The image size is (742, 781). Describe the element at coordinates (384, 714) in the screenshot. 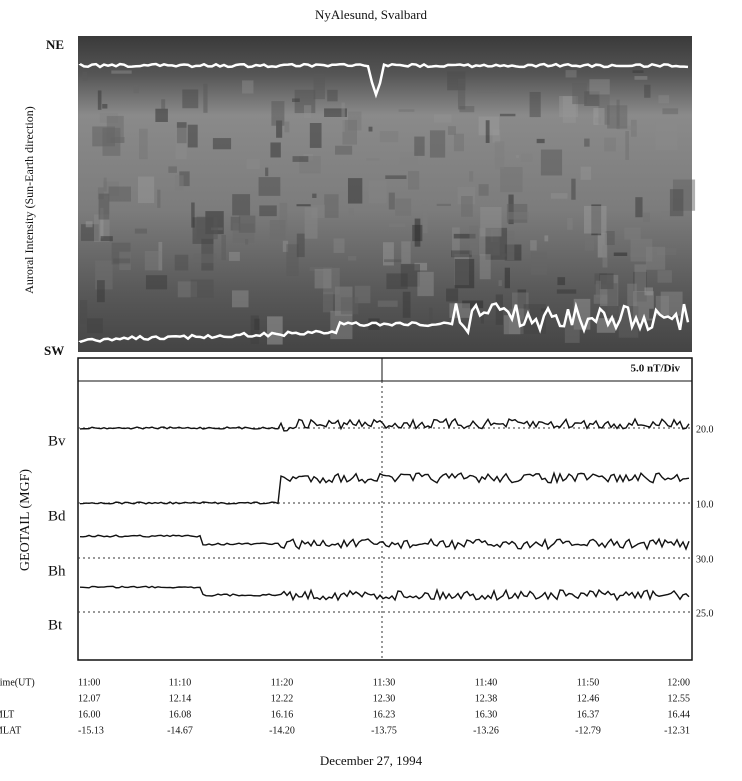

I see `time-value: 16.23` at that location.